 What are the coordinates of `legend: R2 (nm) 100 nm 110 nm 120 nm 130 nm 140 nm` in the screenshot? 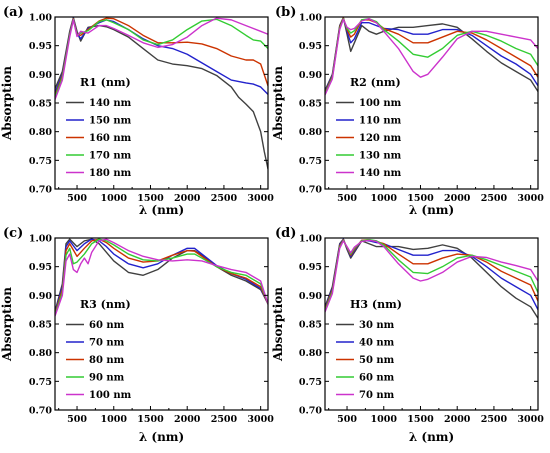 It's located at (369, 127).